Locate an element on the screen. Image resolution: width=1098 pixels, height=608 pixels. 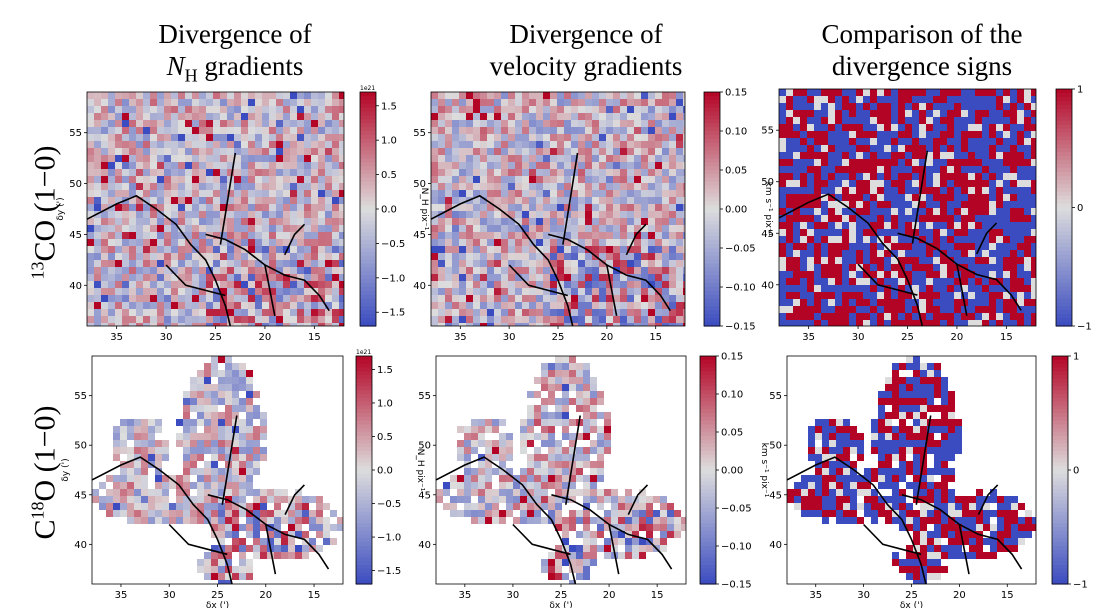
colorbar-label: N_H pix⁻¹ is located at coordinates (424, 209).